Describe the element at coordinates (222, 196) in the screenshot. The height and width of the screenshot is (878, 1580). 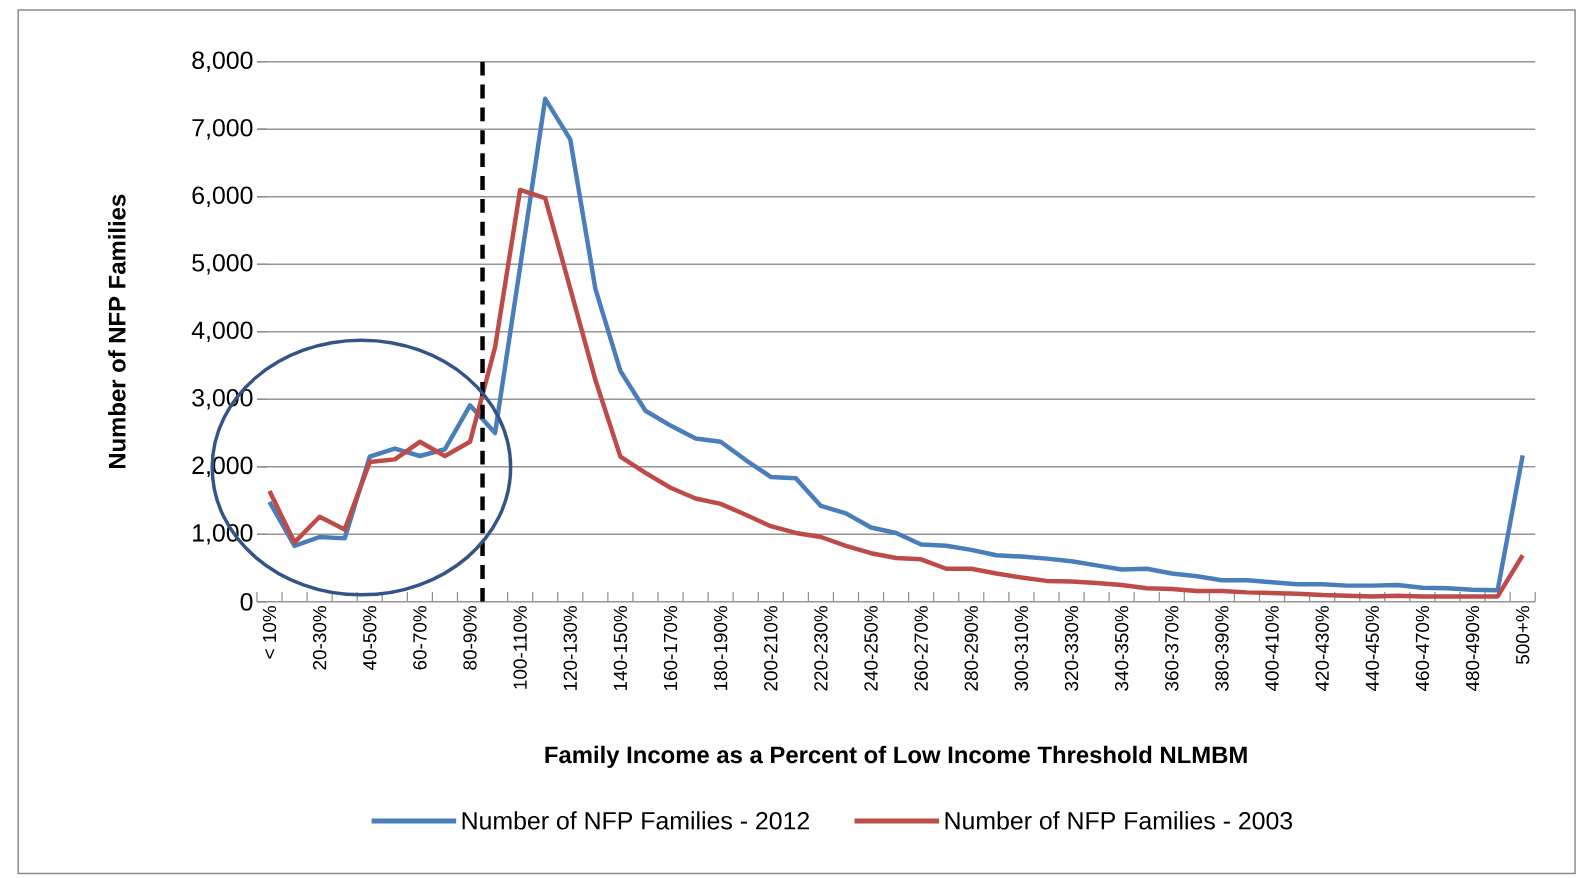
I see `y-tick-label: 6,000` at that location.